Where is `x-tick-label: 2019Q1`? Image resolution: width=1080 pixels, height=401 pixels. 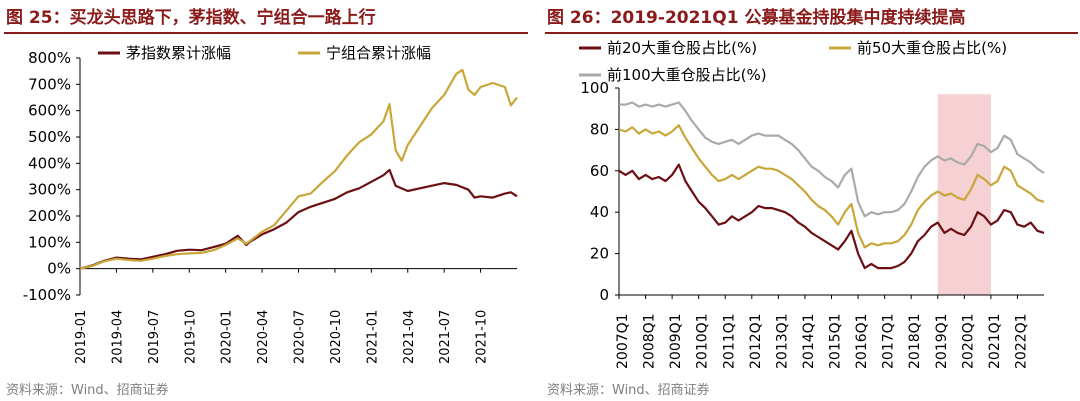
x-tick-label: 2019Q1 is located at coordinates (942, 341).